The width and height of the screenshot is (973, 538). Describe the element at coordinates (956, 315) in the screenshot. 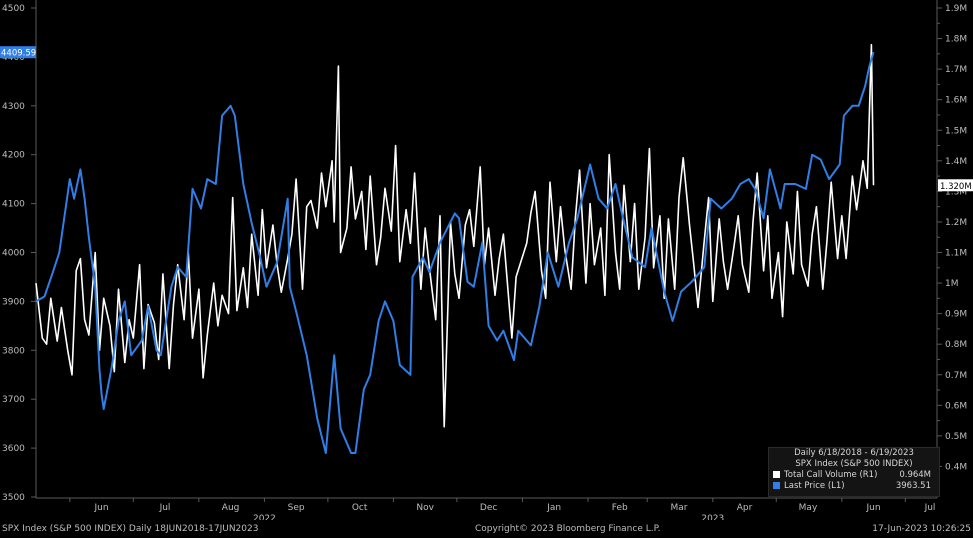

I see `right-tick-label: 0.9M` at that location.